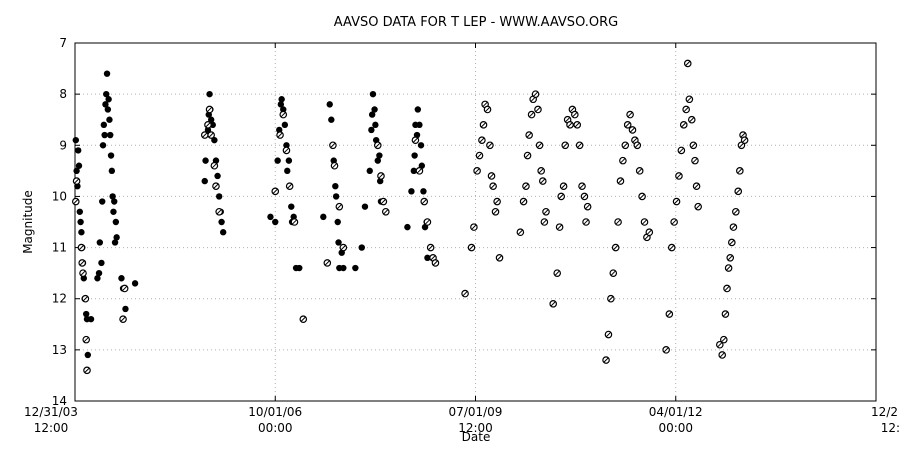 This screenshot has height=450, width=899. Describe the element at coordinates (59, 299) in the screenshot. I see `y-tick-label: 12` at that location.